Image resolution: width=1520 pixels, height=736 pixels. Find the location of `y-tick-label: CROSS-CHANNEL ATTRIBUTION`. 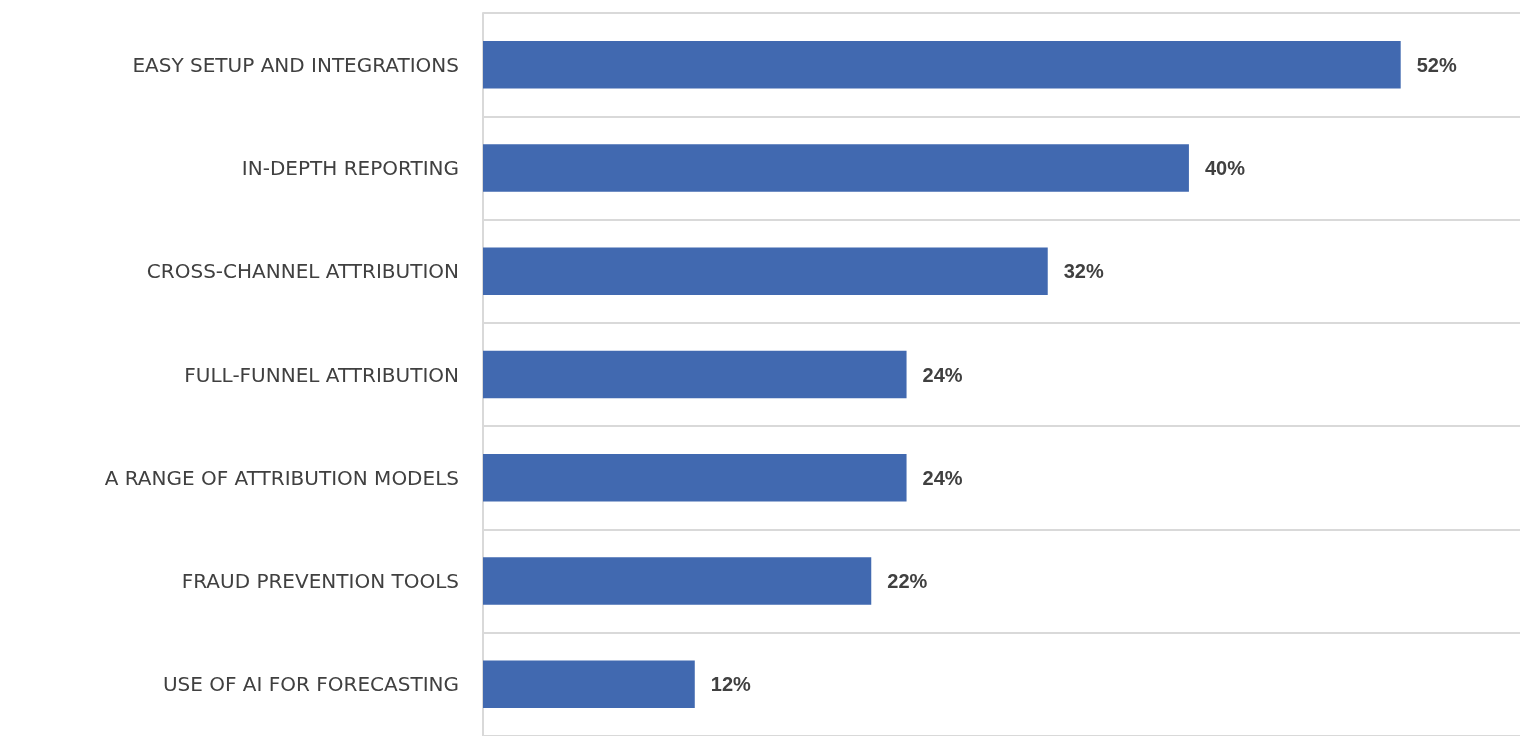

y-tick-label: CROSS-CHANNEL ATTRIBUTION is located at coordinates (302, 271).